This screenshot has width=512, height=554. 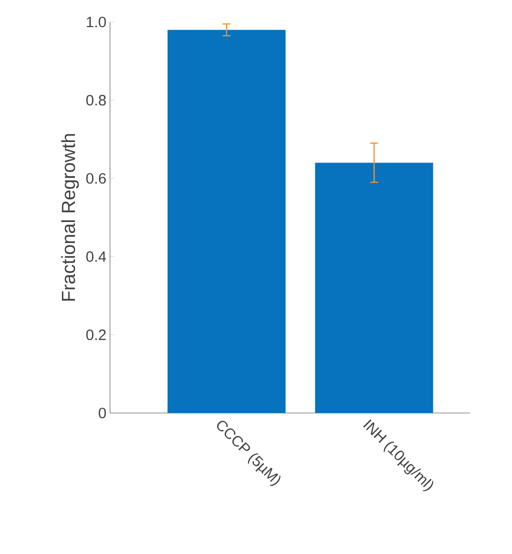 I want to click on y-axis-title: Fractional Regrowth, so click(x=70, y=217).